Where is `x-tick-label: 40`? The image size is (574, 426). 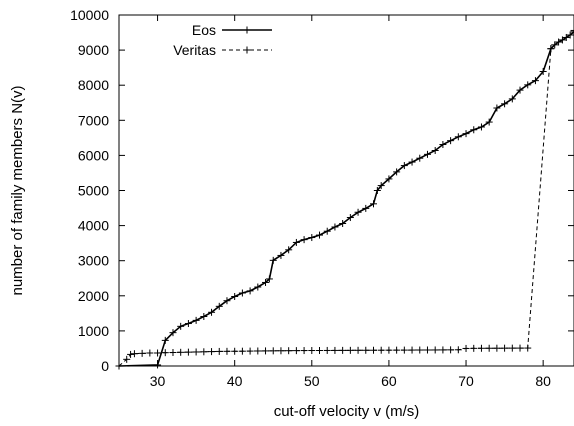 x-tick-label: 40 is located at coordinates (235, 381).